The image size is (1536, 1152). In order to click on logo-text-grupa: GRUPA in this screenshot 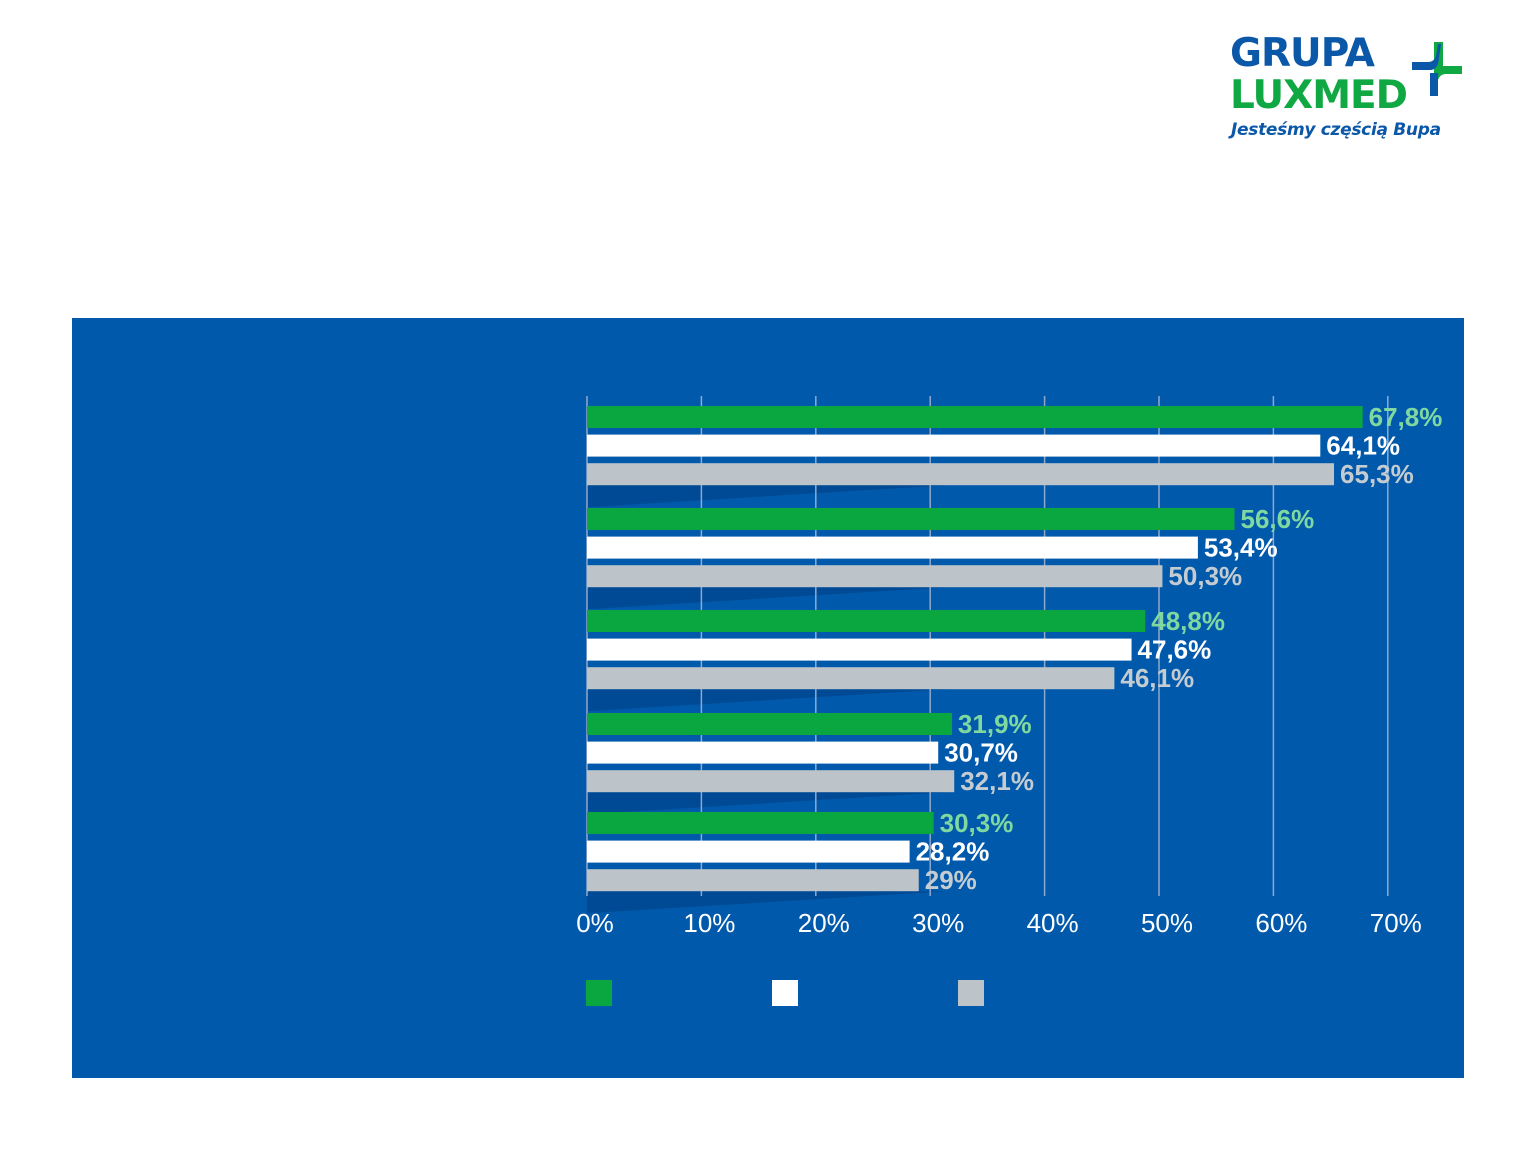, I will do `click(1302, 53)`.